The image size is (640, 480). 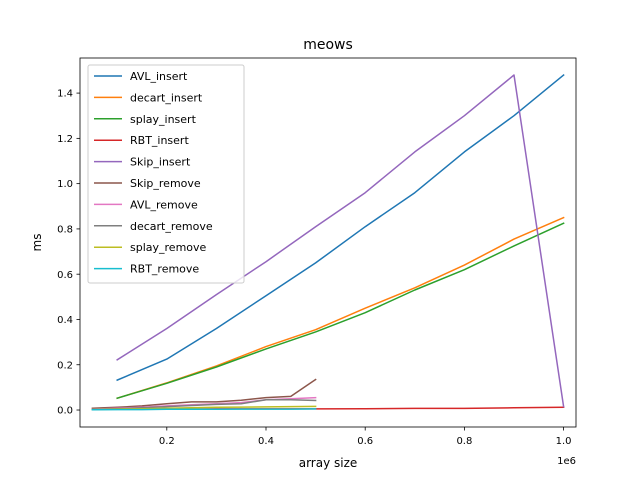 I want to click on chart-title: meows, so click(x=328, y=45).